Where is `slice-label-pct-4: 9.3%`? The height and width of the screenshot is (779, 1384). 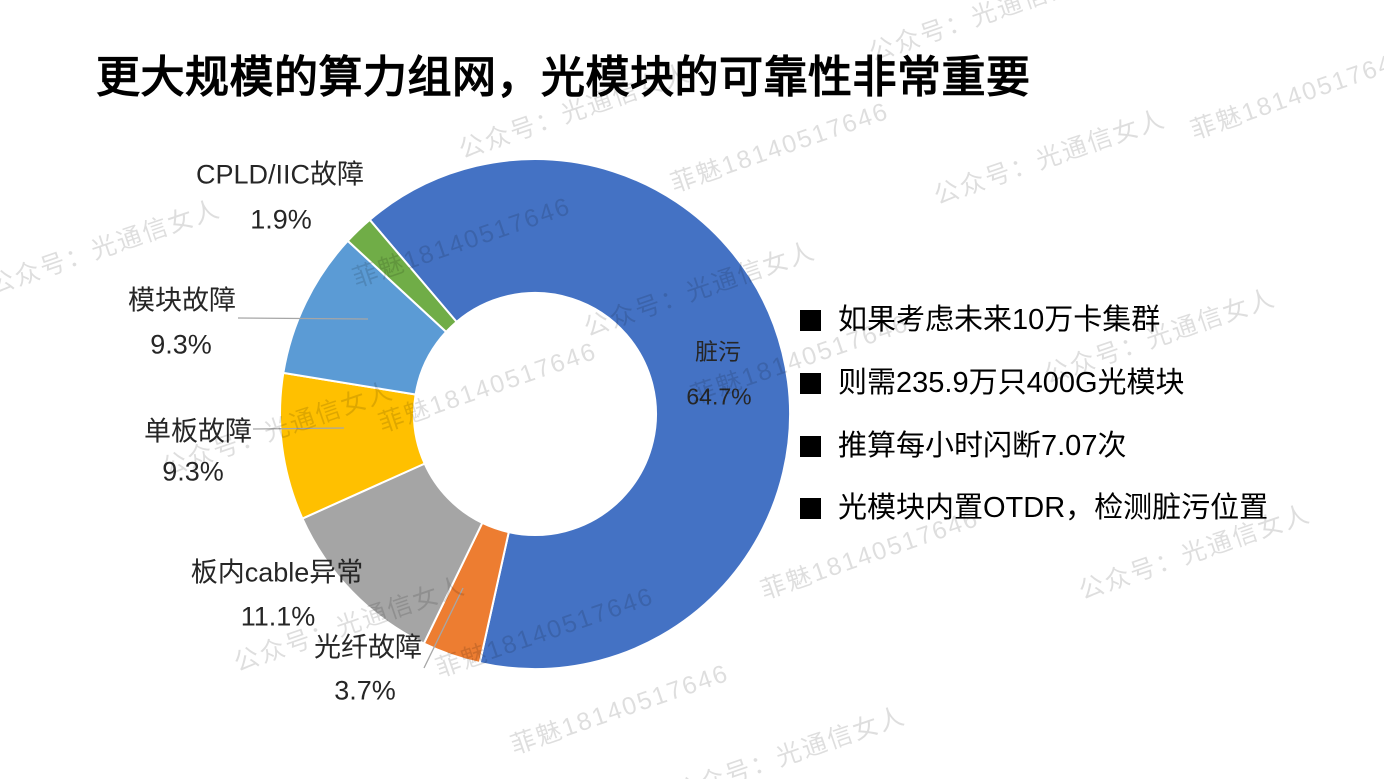 slice-label-pct-4: 9.3% is located at coordinates (181, 344).